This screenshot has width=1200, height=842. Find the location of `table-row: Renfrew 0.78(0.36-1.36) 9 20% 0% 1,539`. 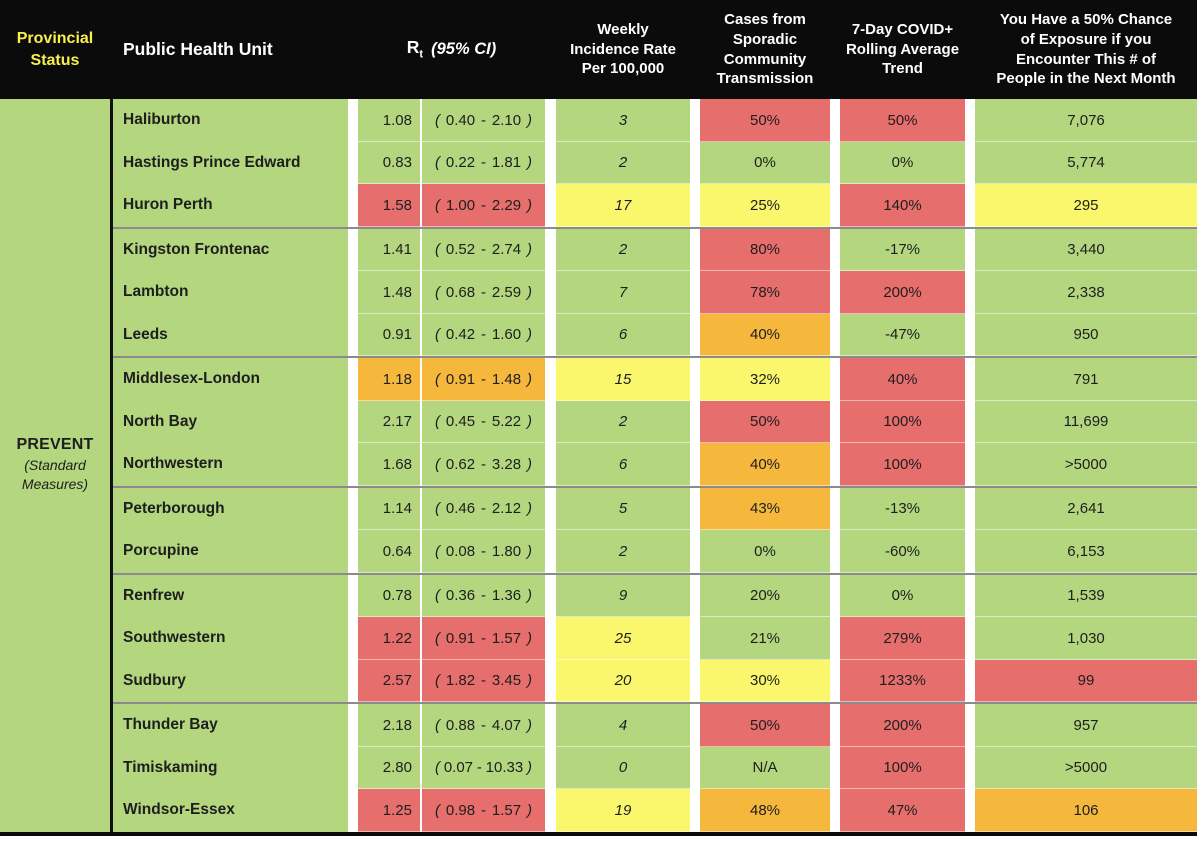

table-row: Renfrew 0.78(0.36-1.36) 9 20% 0% 1,539 is located at coordinates (655, 595).